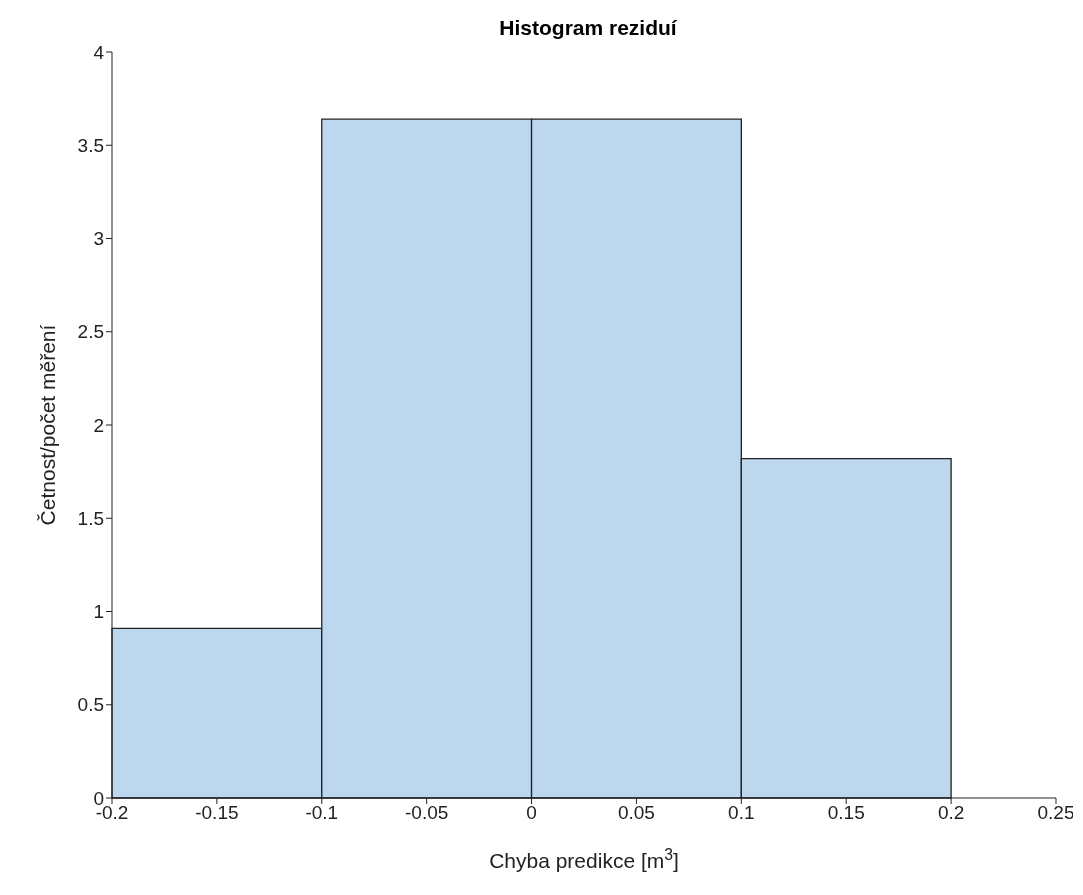 The image size is (1083, 895). I want to click on x-tick-label: -0.15, so click(217, 813).